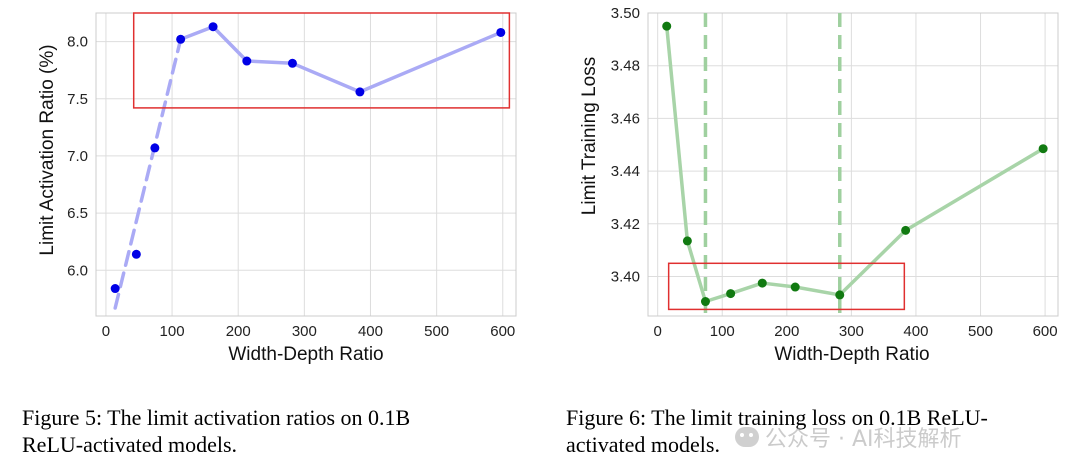 Image resolution: width=1080 pixels, height=472 pixels. What do you see at coordinates (625, 171) in the screenshot?
I see `chart2-y-tick-label: 3.44` at bounding box center [625, 171].